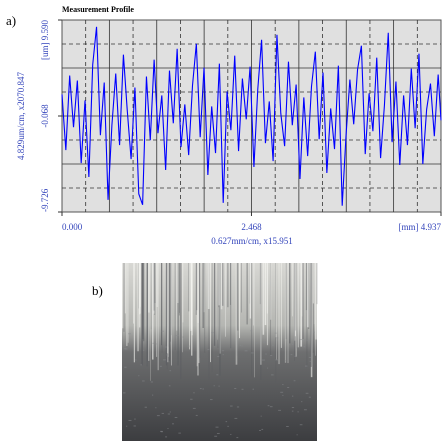  I want to click on y-axis-label: 4.829um/cm, x2070.847, so click(21, 116).